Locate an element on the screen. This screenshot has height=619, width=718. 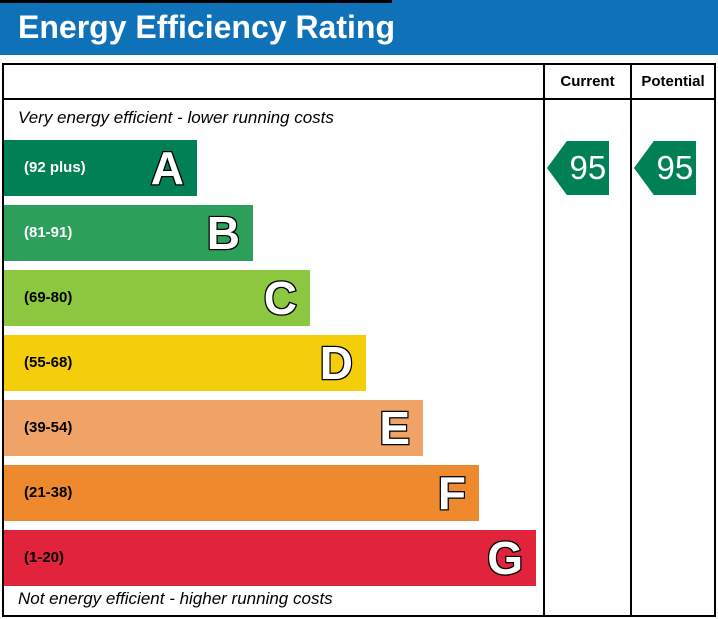
band-letter: F is located at coordinates (452, 493).